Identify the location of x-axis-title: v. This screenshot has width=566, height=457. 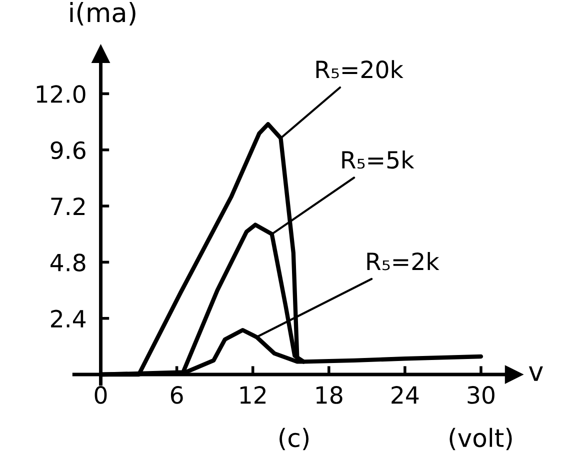
(535, 373).